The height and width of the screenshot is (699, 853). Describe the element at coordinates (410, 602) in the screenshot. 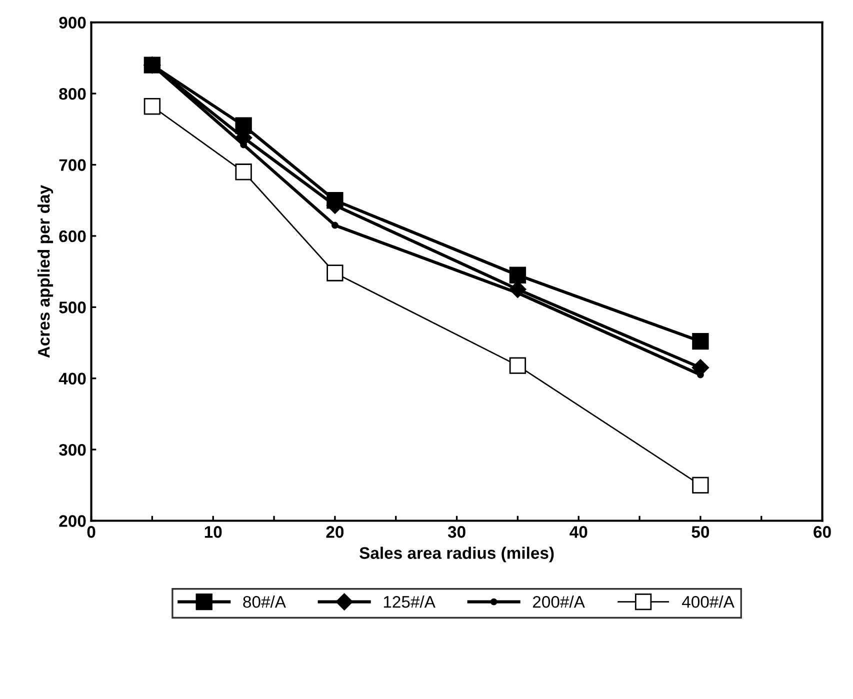

I see `legend-label: 125#/A` at that location.